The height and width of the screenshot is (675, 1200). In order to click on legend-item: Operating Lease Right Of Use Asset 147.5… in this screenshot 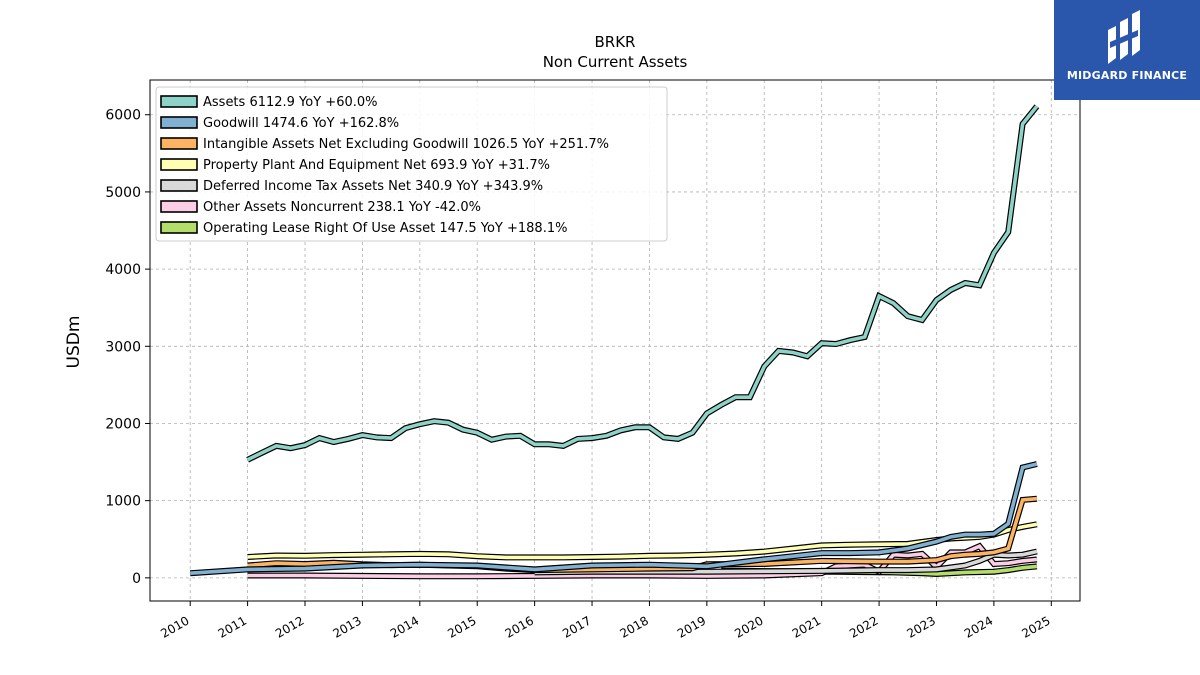, I will do `click(363, 228)`.